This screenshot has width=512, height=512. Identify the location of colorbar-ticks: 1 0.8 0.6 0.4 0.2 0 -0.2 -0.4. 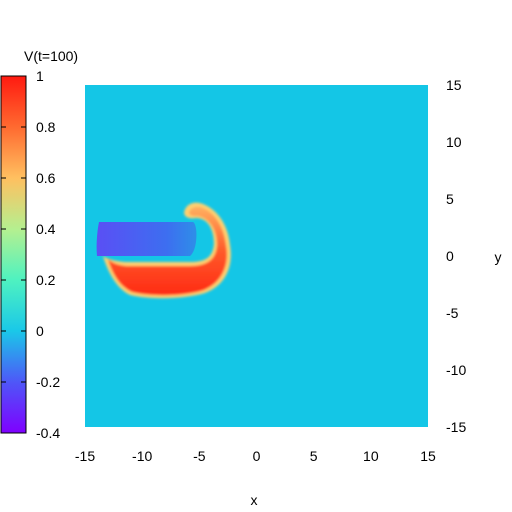
(30, 254).